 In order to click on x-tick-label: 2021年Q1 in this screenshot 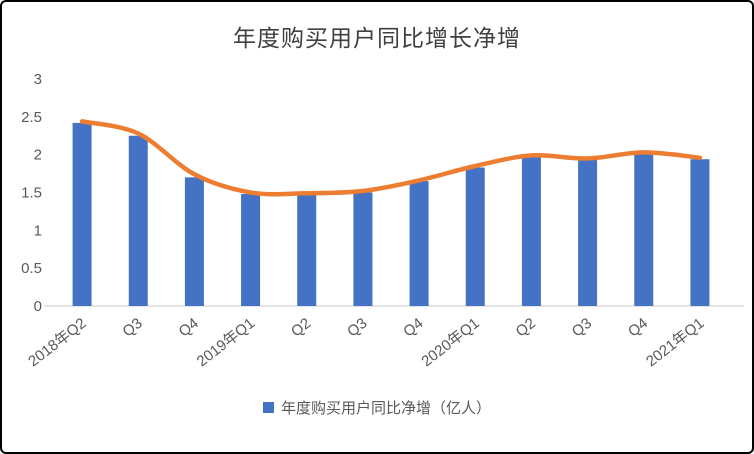, I will do `click(675, 343)`.